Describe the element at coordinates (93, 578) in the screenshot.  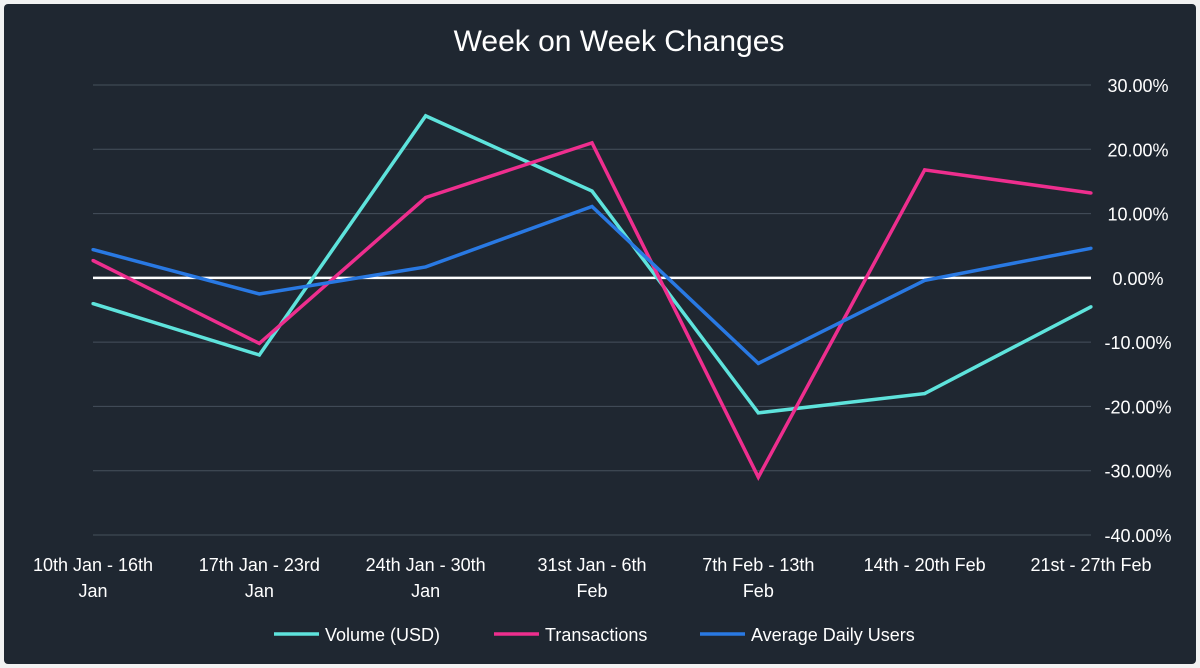
I see `x-tick-label: 10th Jan - 16th Jan` at that location.